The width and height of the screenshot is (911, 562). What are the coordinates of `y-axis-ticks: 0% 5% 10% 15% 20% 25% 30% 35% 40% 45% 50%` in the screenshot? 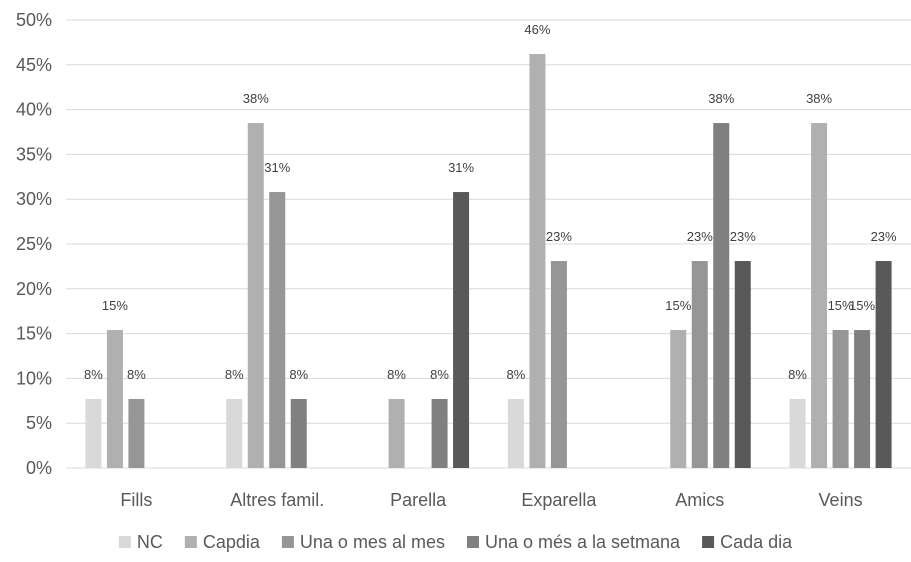 It's located at (34, 244).